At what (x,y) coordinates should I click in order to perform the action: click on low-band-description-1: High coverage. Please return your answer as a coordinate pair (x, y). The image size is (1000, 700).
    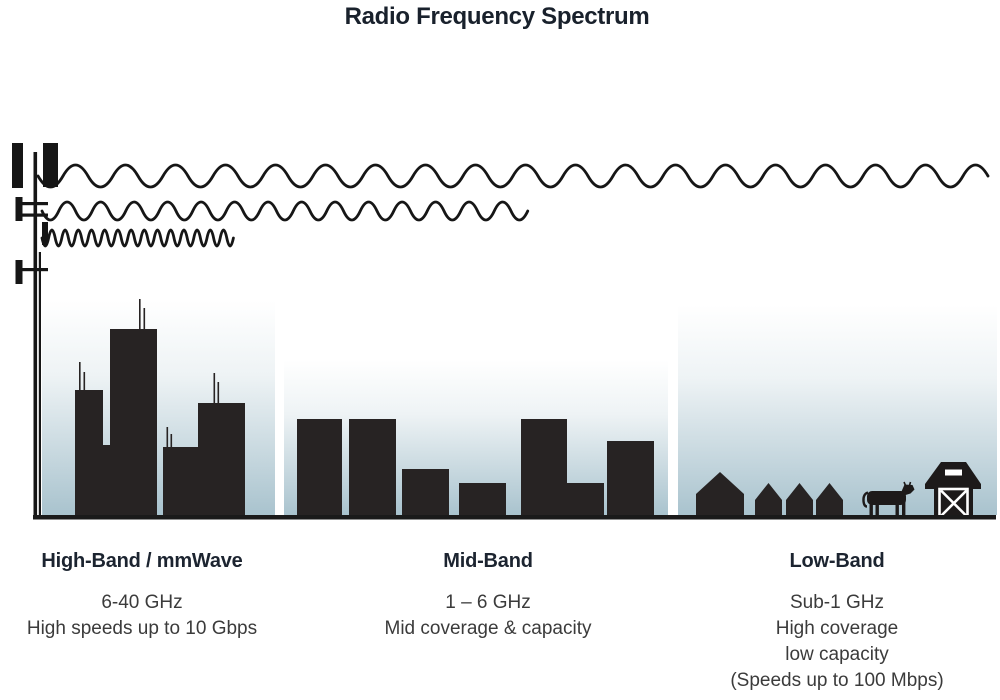
    Looking at the image, I should click on (837, 628).